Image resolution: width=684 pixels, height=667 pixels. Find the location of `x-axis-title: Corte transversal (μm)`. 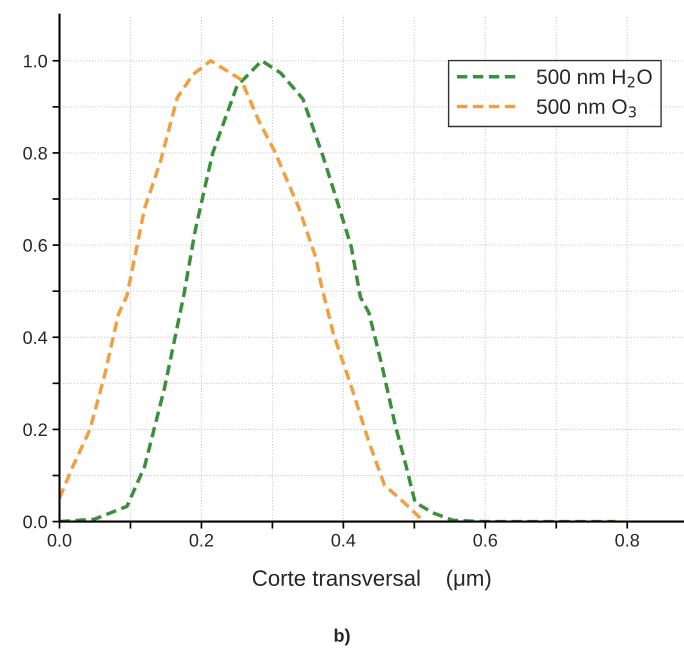

x-axis-title: Corte transversal (μm) is located at coordinates (371, 580).